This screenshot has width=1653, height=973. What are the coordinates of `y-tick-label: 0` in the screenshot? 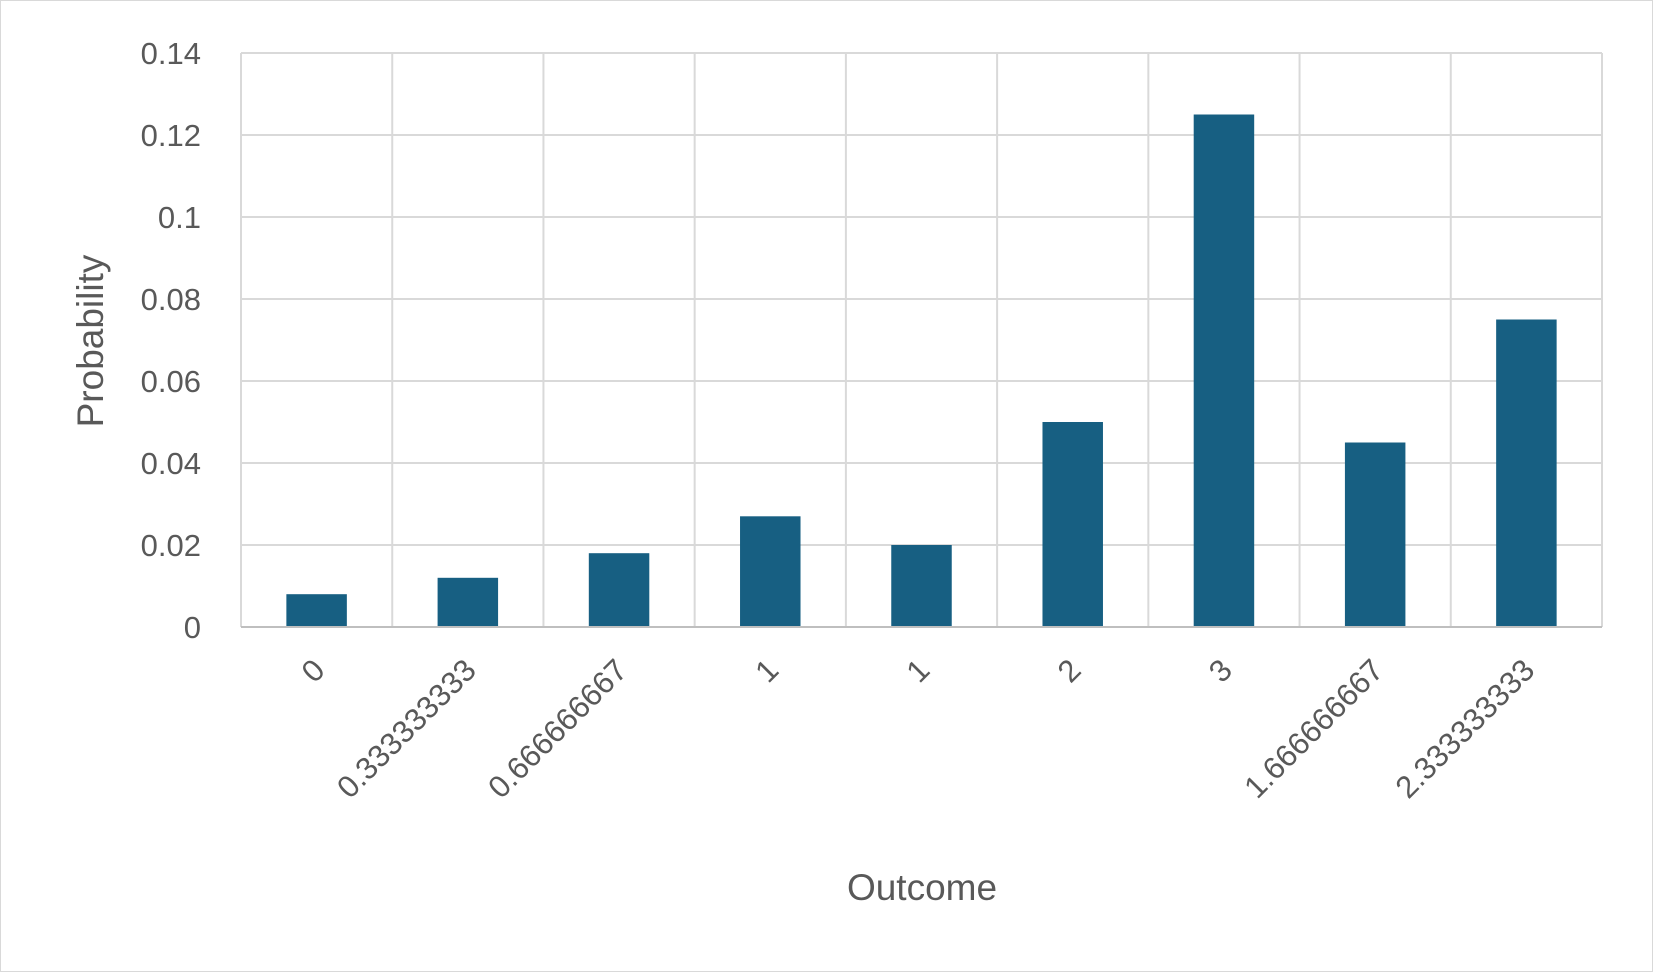 It's located at (192, 627).